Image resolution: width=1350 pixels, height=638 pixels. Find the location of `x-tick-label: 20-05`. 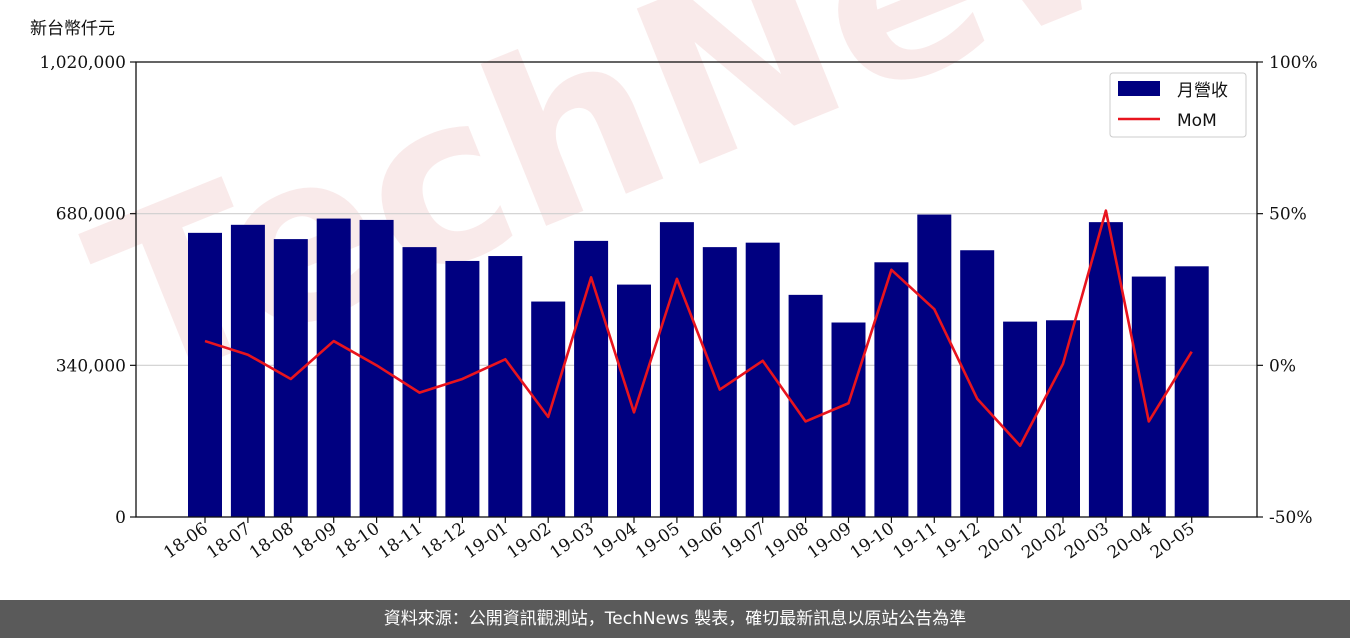

x-tick-label: 20-05 is located at coordinates (1173, 541).